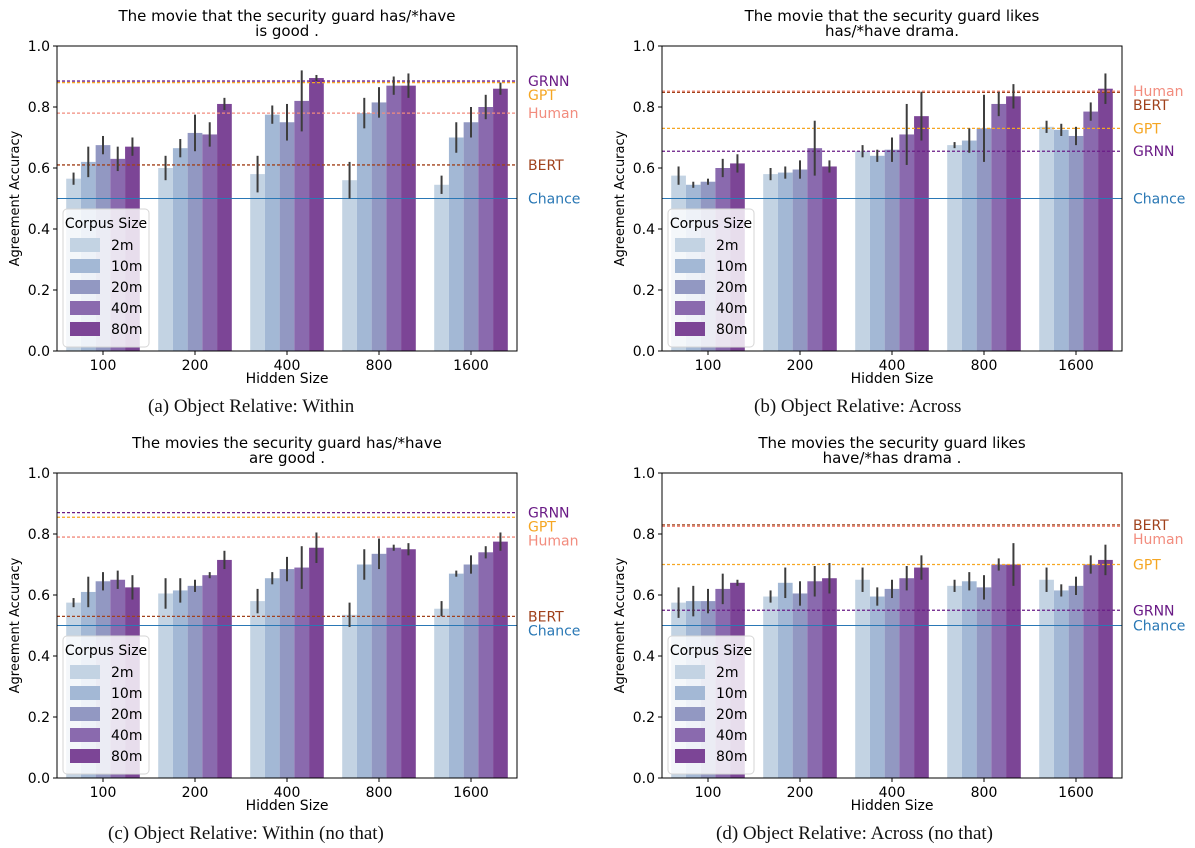  Describe the element at coordinates (620, 625) in the screenshot. I see `y-axis-label: Agreement Accuracy` at that location.